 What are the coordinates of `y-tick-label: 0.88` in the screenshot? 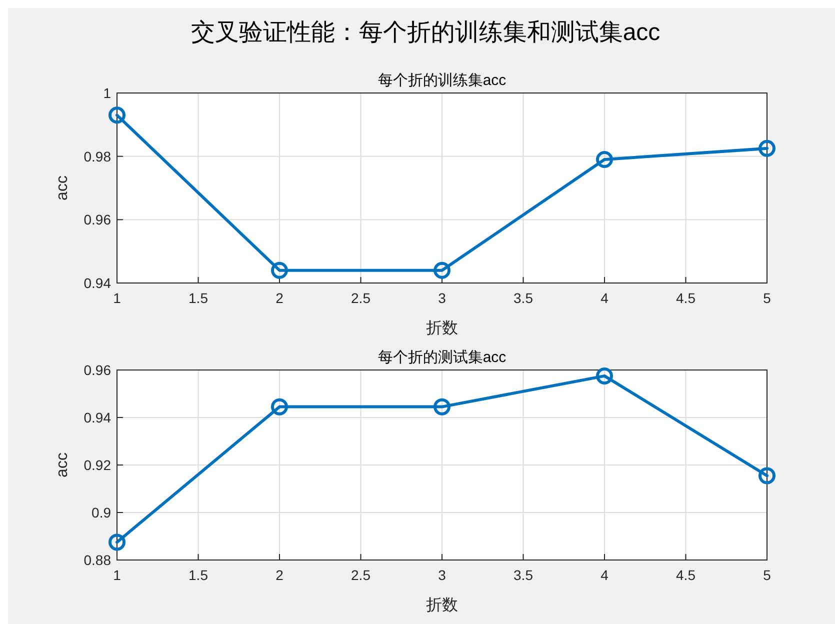 It's located at (98, 560).